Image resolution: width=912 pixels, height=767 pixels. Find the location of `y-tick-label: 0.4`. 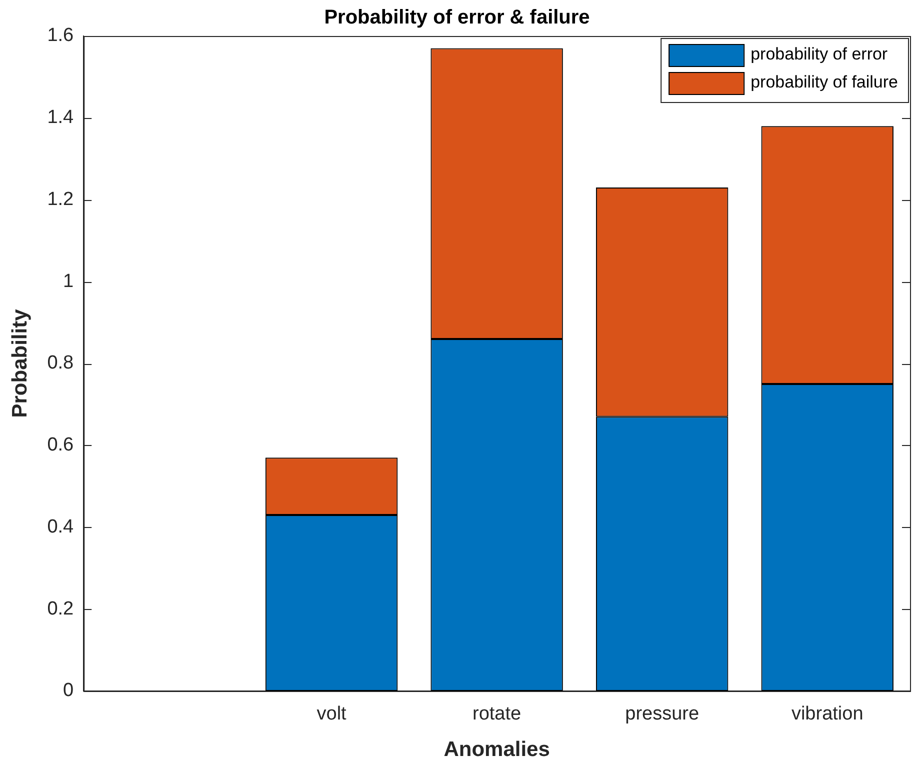

y-tick-label: 0.4 is located at coordinates (60, 527).